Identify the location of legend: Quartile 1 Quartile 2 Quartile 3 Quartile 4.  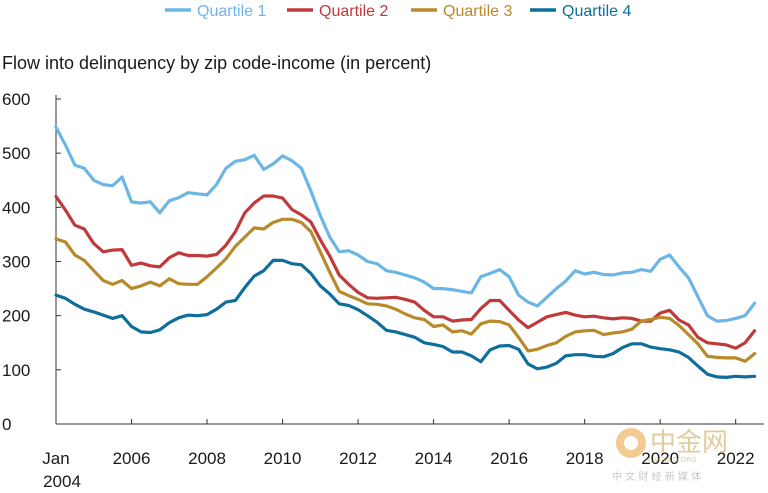
(398, 11).